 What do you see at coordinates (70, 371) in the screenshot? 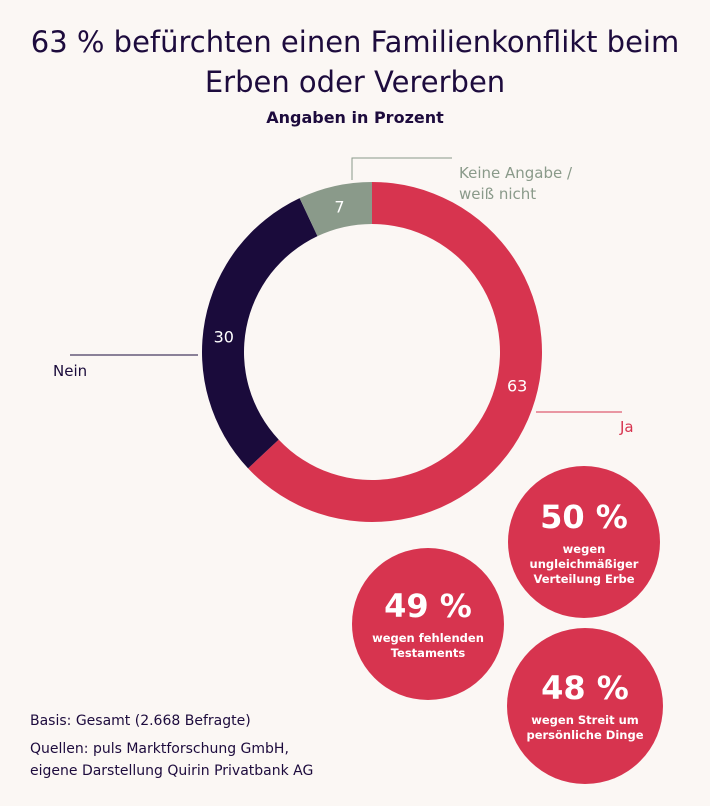
I see `nein-category-label: Nein` at bounding box center [70, 371].